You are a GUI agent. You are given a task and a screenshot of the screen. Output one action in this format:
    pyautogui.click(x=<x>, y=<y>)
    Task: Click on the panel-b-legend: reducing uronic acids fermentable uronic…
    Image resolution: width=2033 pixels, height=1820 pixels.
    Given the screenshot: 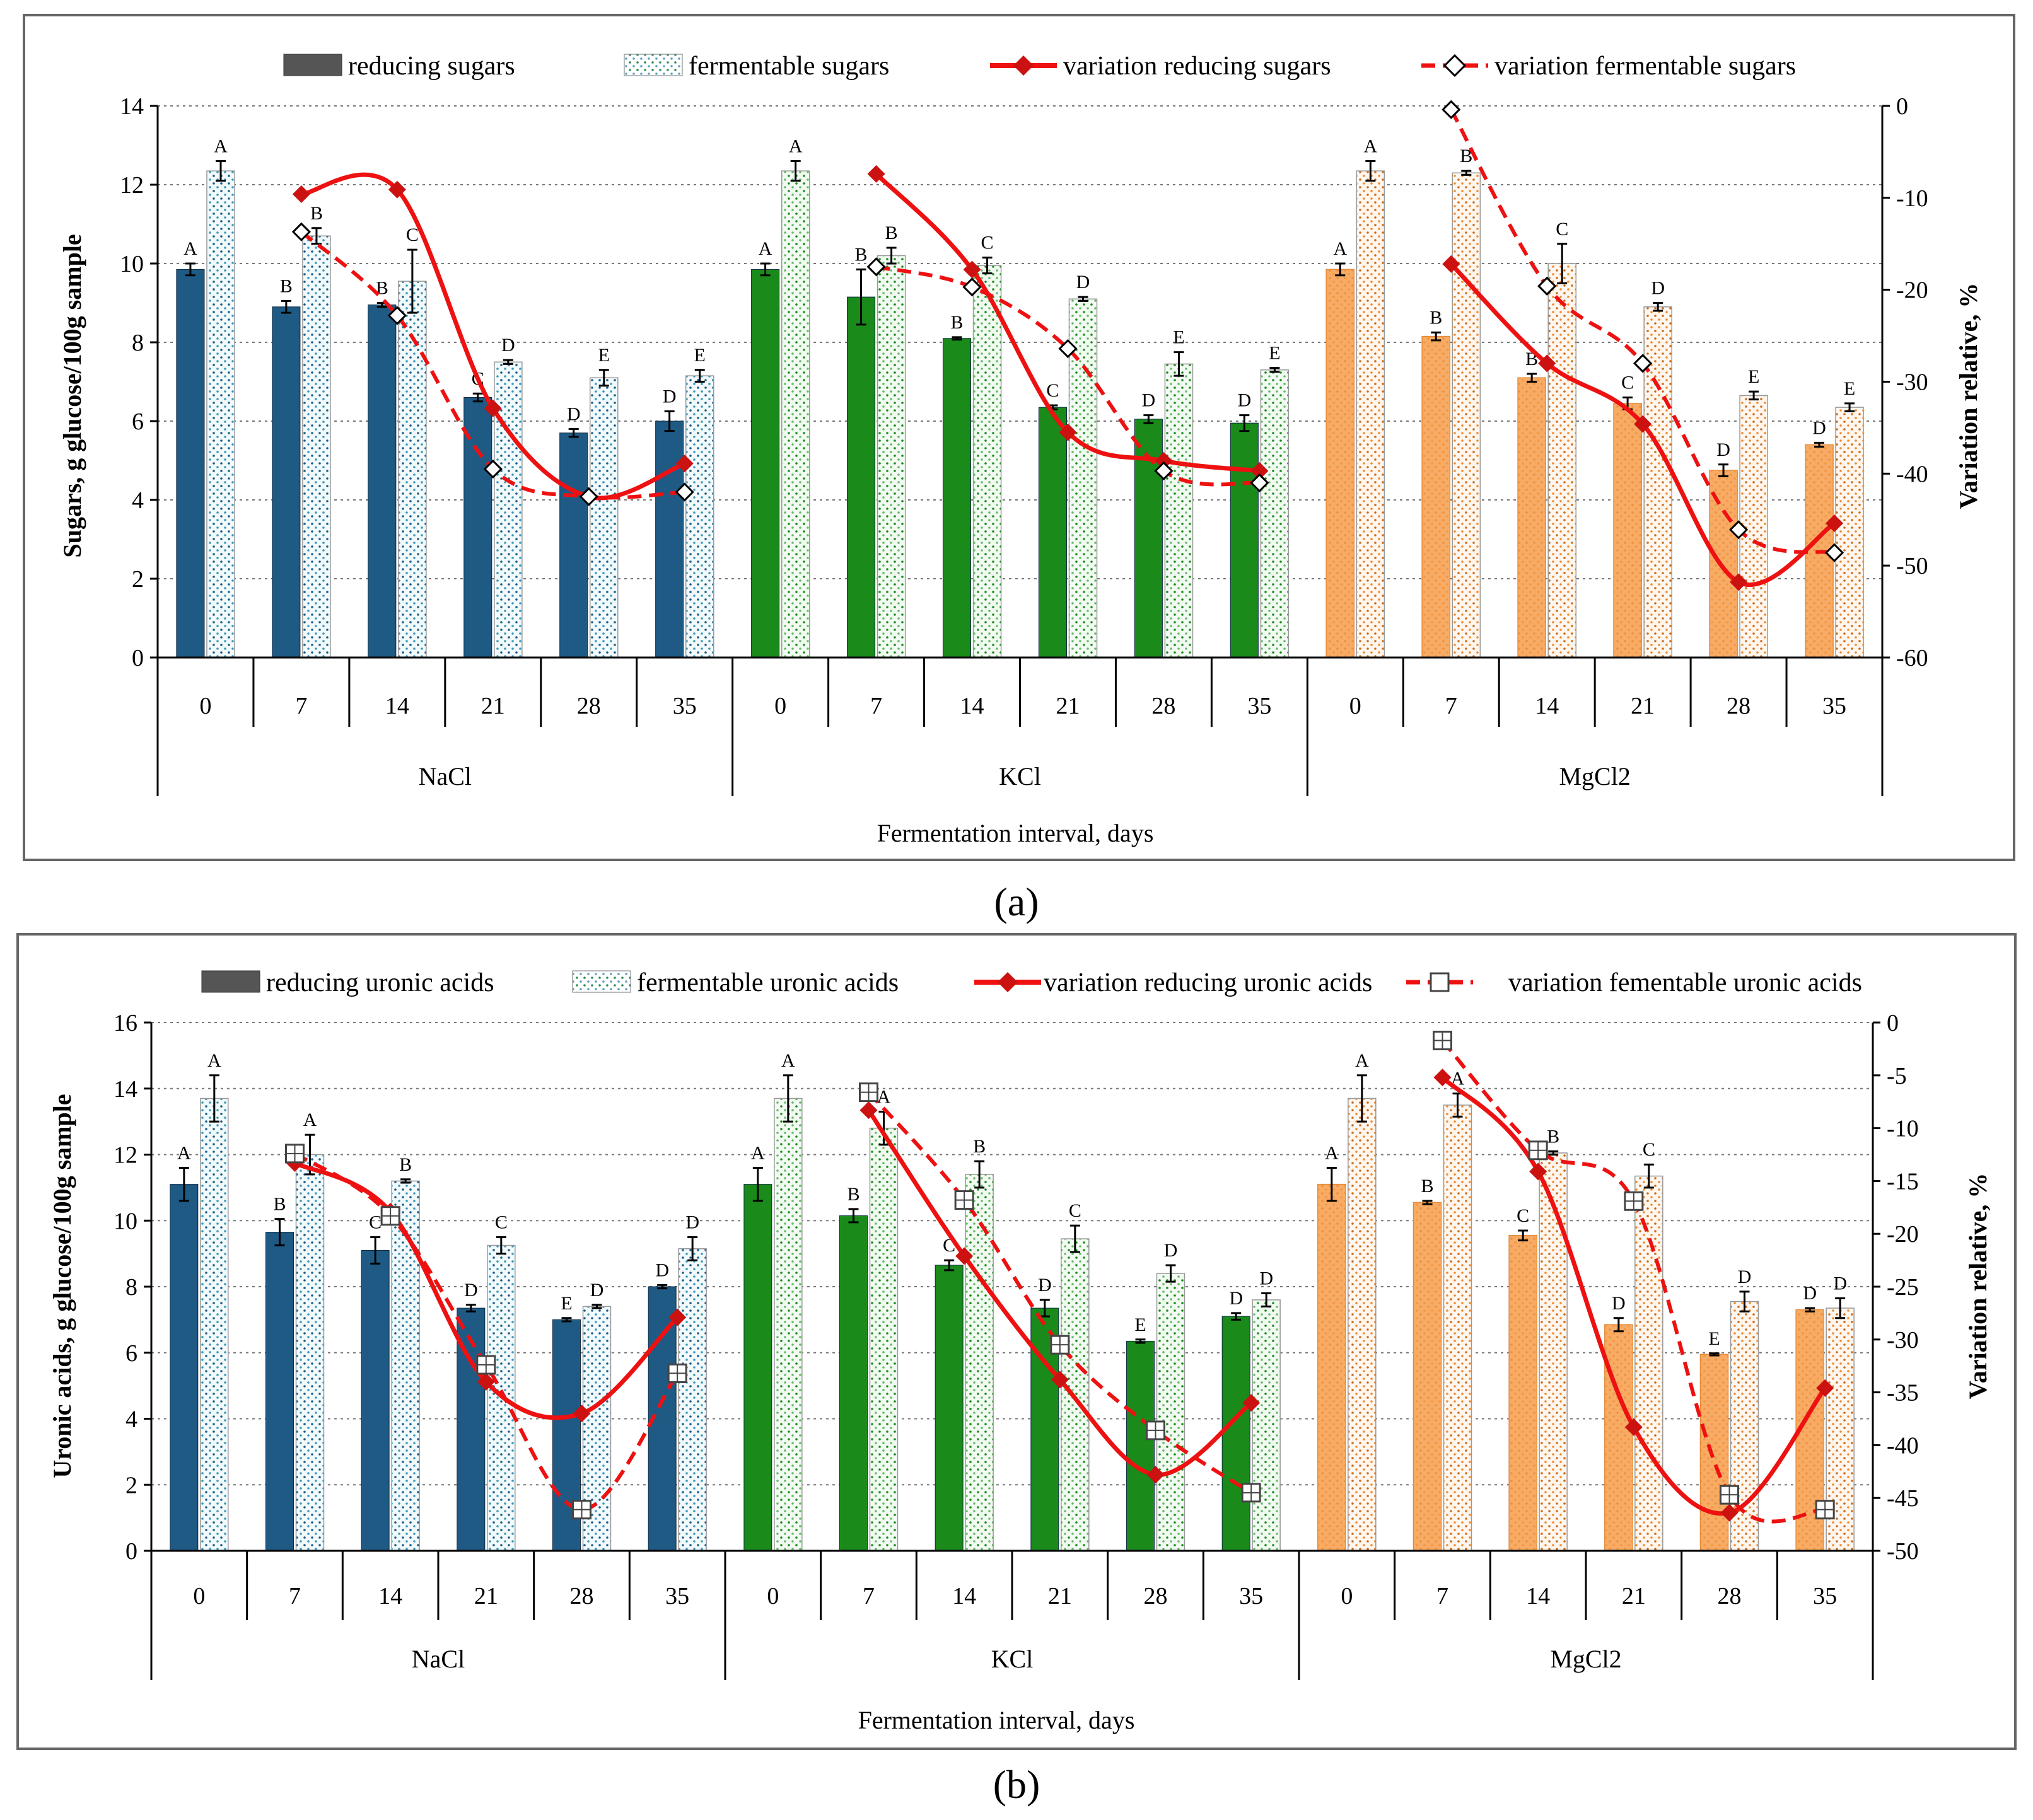 What is the action you would take?
    pyautogui.click(x=1031, y=982)
    